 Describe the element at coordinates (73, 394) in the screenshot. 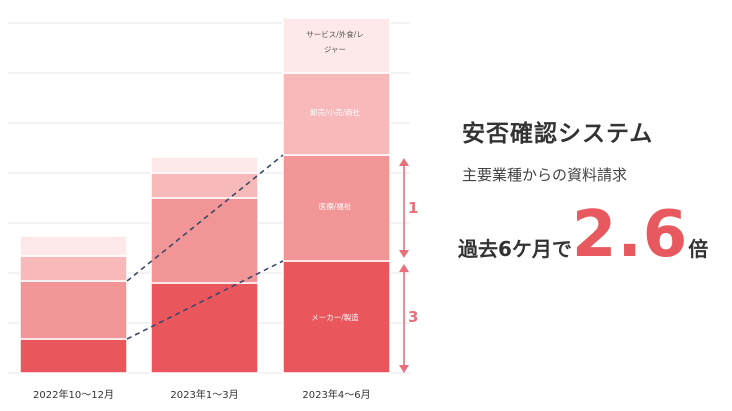

I see `x-tick-label: 2022年10〜12月` at that location.